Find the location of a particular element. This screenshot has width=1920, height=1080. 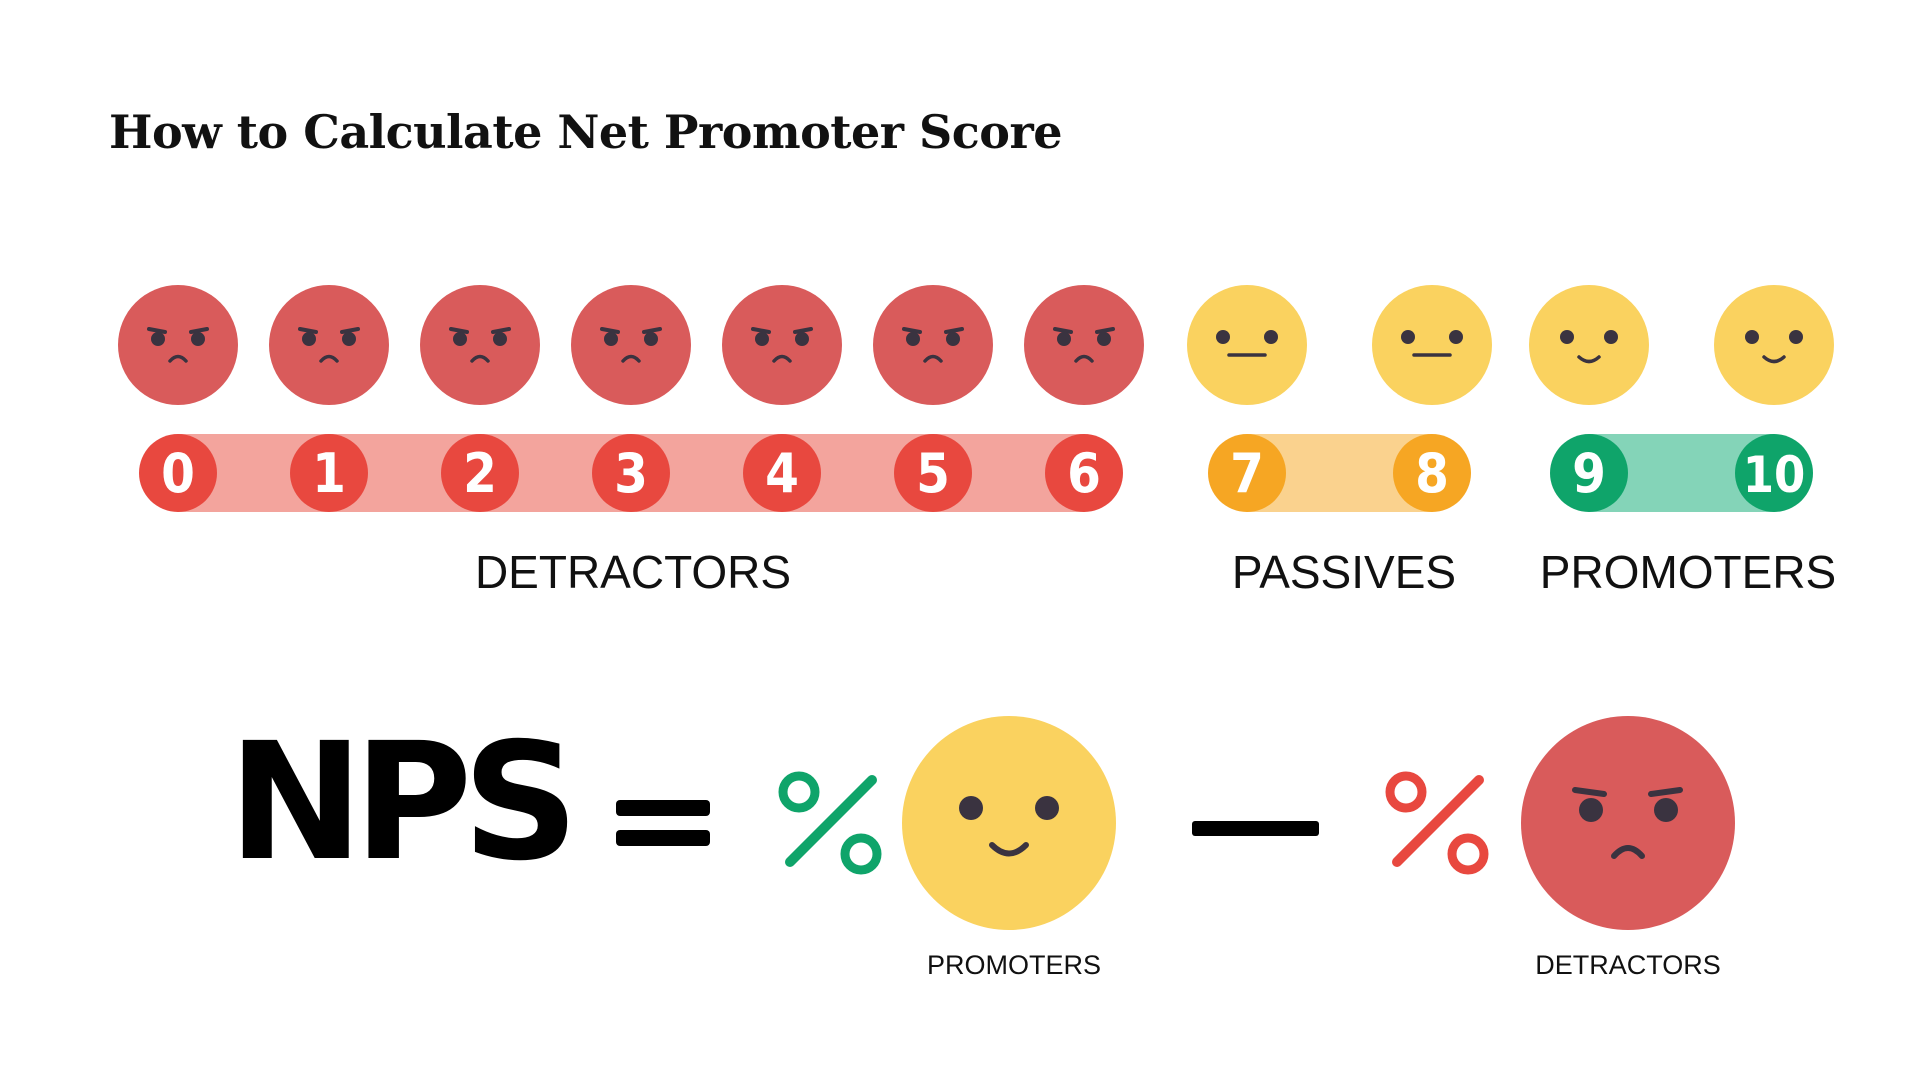

score-number: 0 is located at coordinates (178, 473).